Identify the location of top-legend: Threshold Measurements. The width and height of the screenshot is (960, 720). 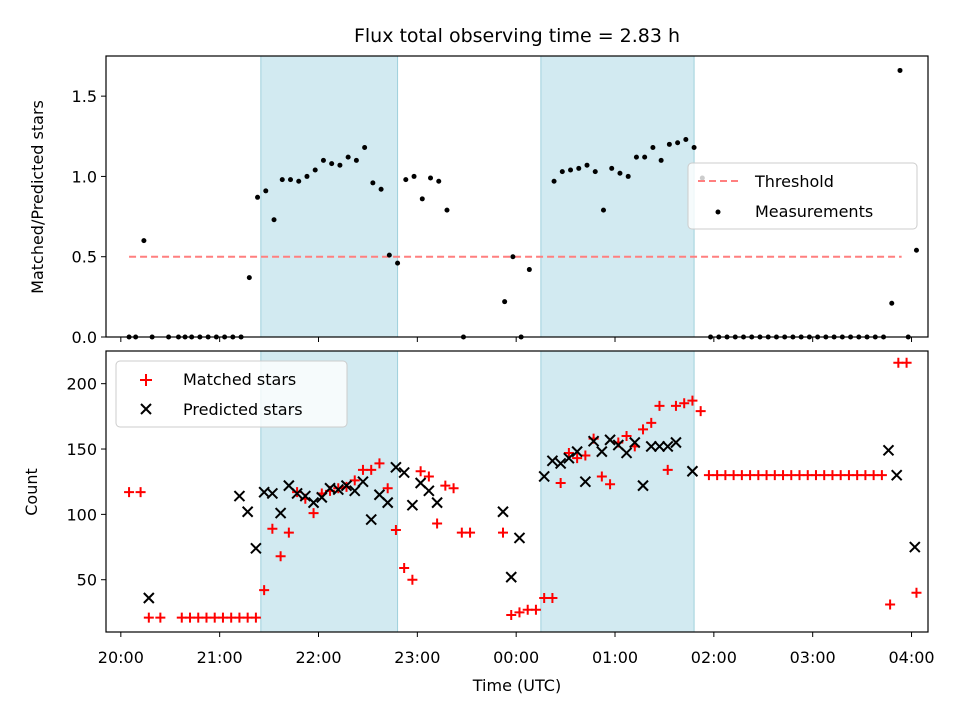
(802, 196).